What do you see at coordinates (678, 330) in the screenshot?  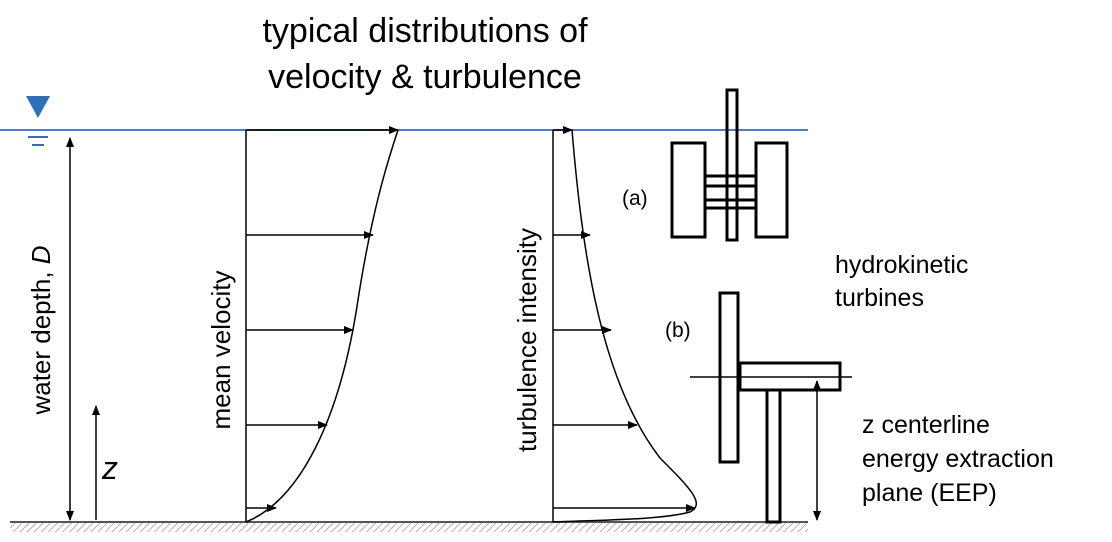 I see `turbine-b-label: (b)` at bounding box center [678, 330].